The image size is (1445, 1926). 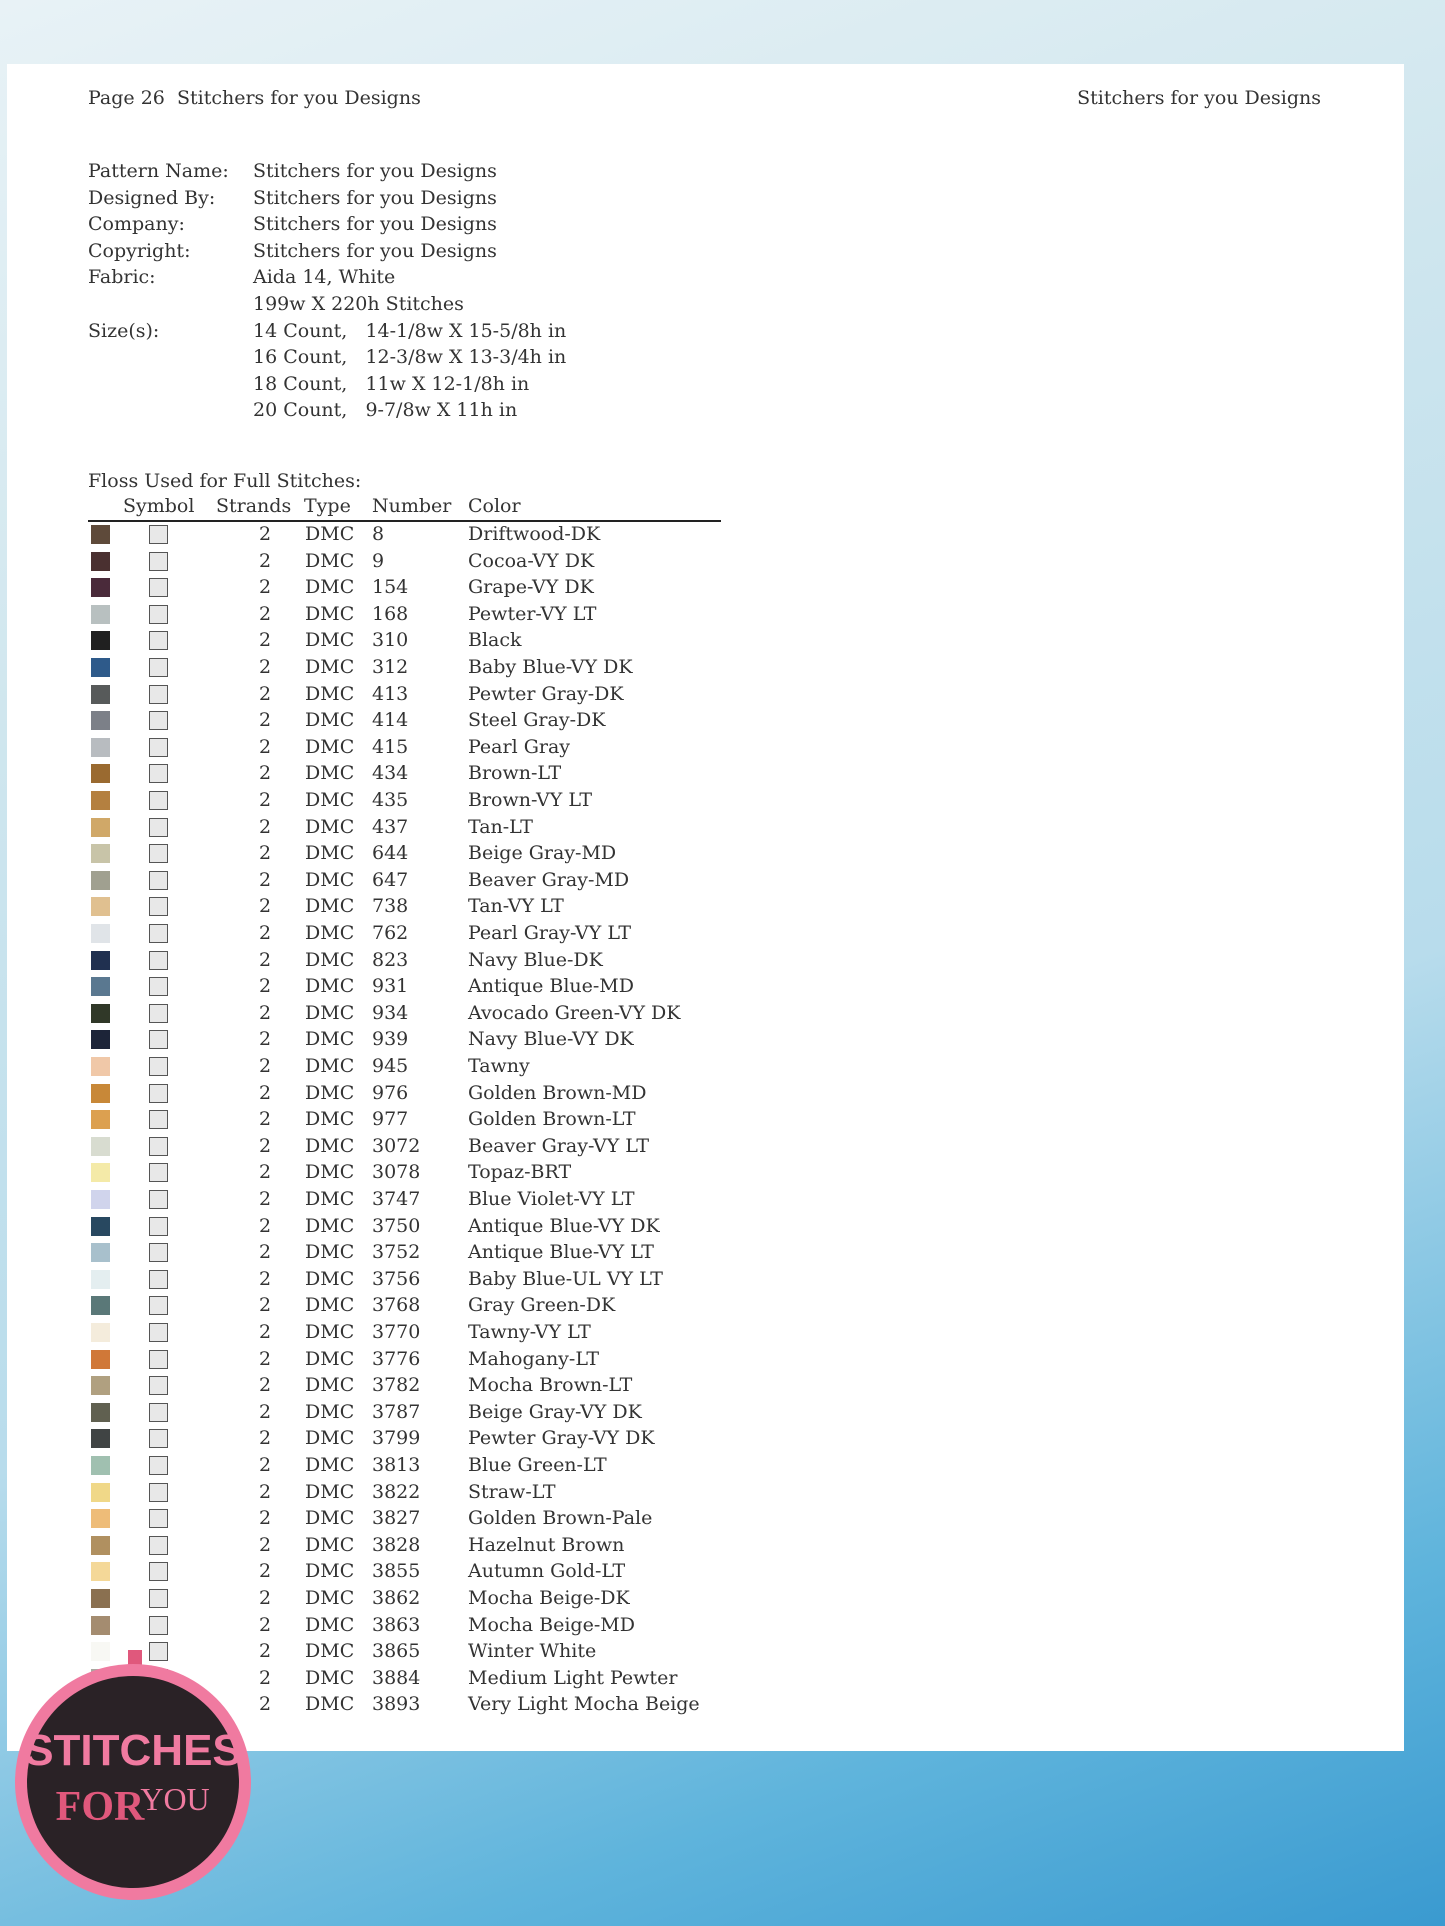 I want to click on floss-color-name: Brown-VY LT, so click(x=530, y=800).